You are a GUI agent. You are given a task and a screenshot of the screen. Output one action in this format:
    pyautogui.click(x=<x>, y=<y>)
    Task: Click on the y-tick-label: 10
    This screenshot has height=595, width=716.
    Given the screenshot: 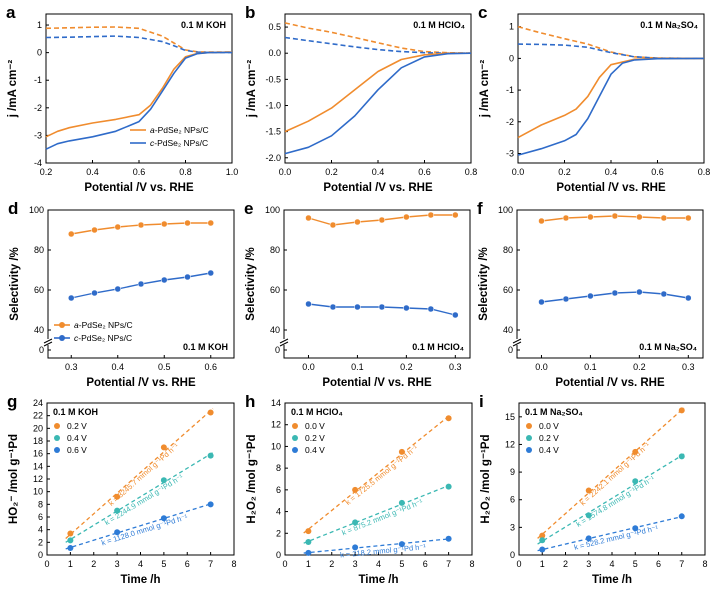 What is the action you would take?
    pyautogui.click(x=276, y=446)
    